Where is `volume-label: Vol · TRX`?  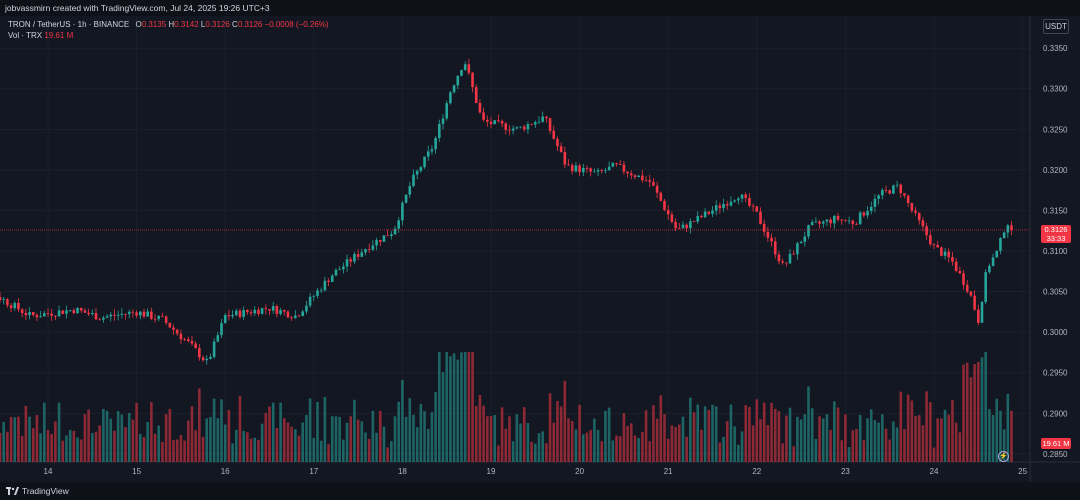
volume-label: Vol · TRX is located at coordinates (25, 35).